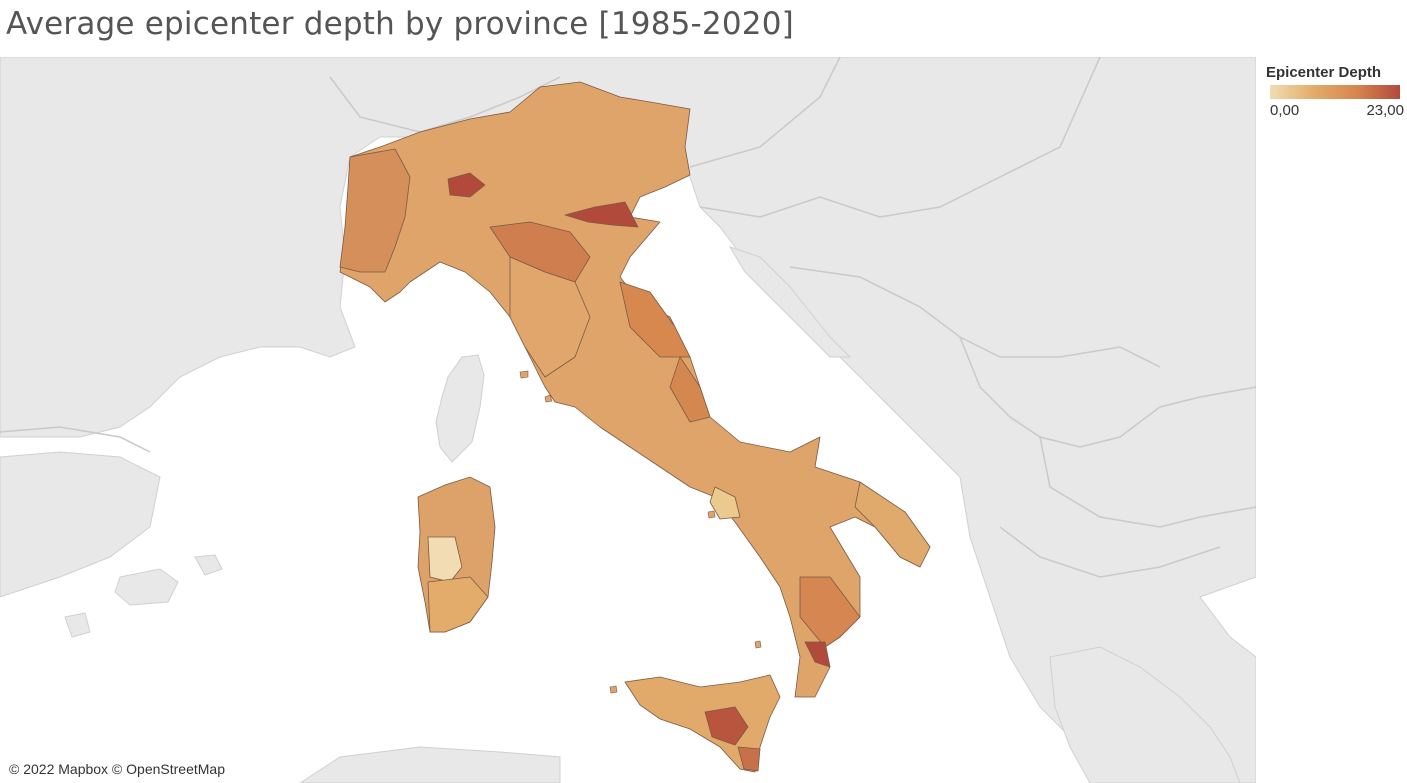  I want to click on color-legend: Epicenter Depth 0,00 23,00, so click(1336, 91).